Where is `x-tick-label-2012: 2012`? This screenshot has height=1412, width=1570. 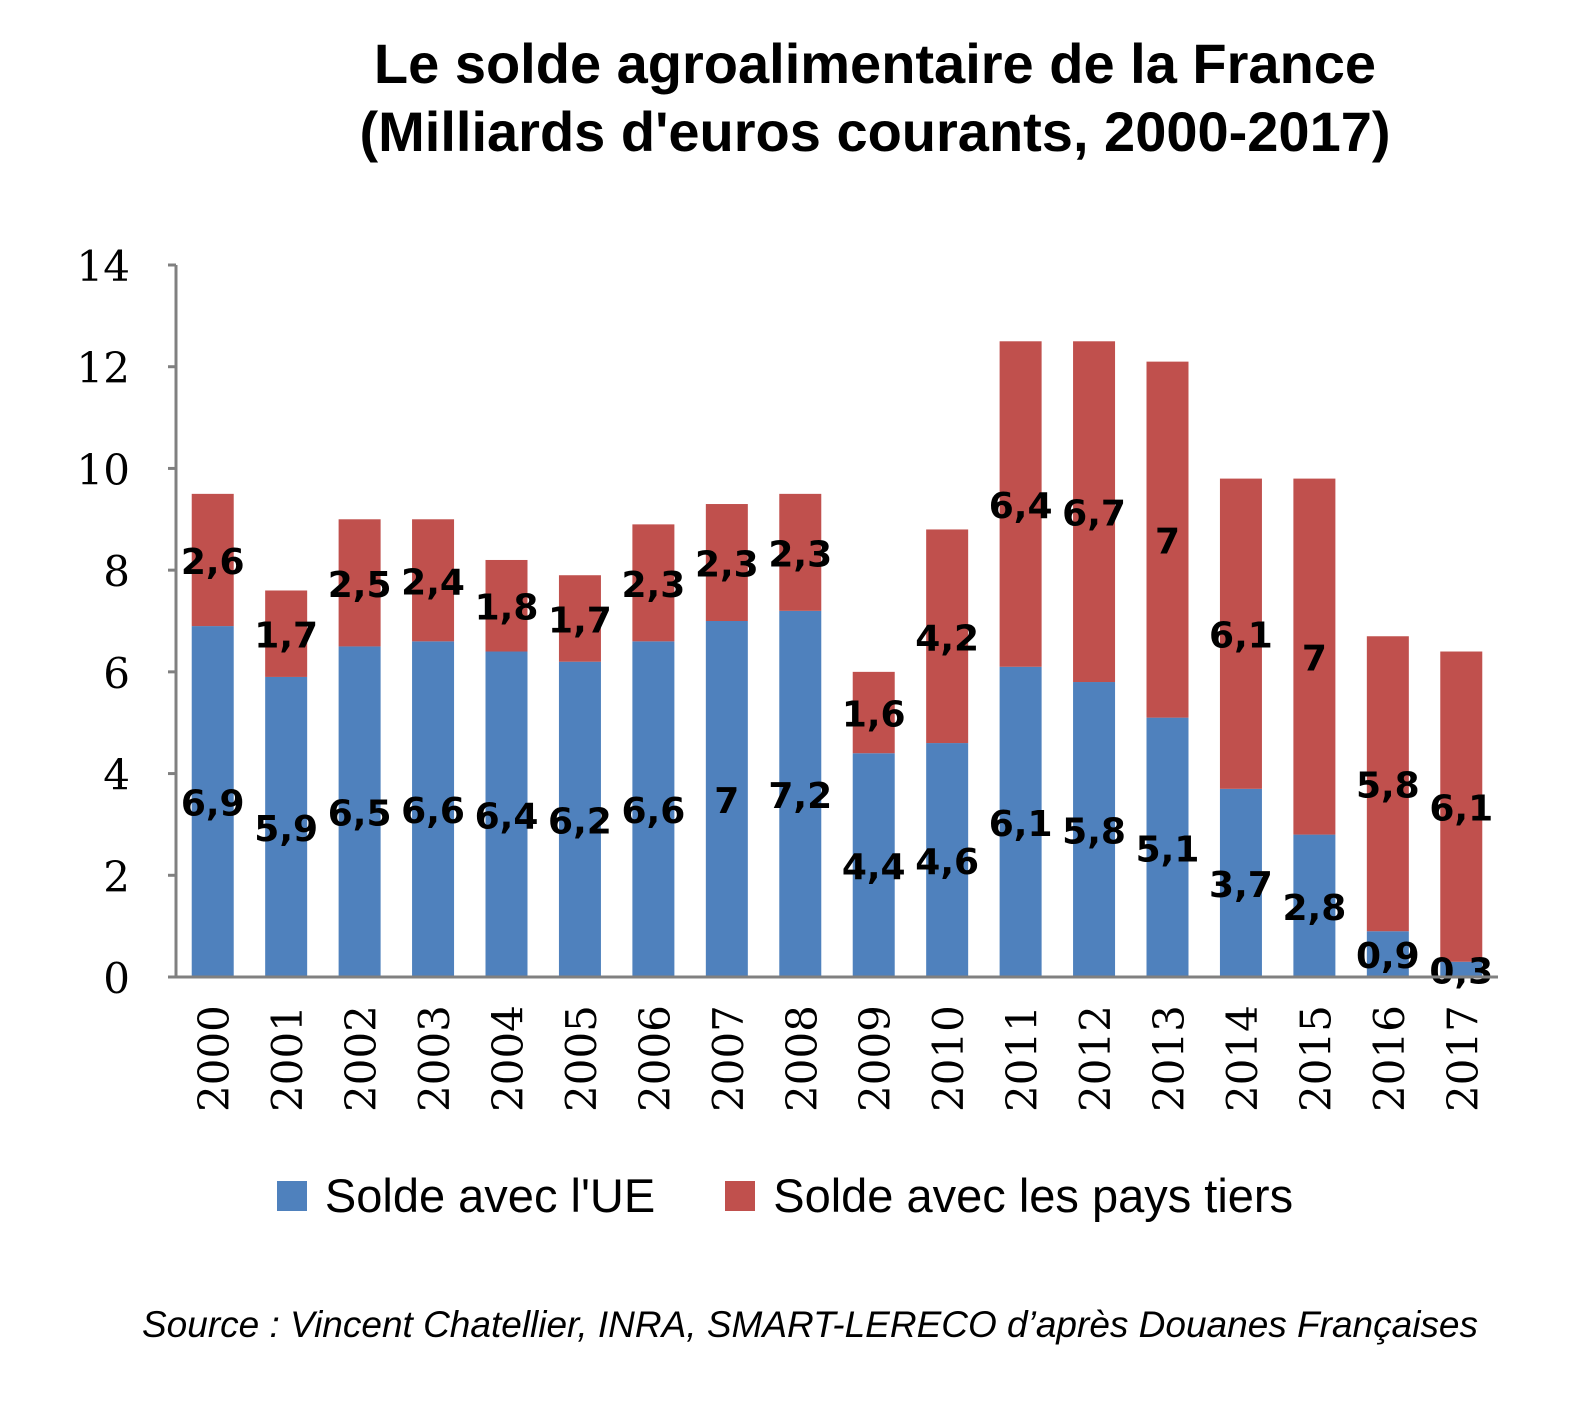 x-tick-label-2012: 2012 is located at coordinates (1095, 1058).